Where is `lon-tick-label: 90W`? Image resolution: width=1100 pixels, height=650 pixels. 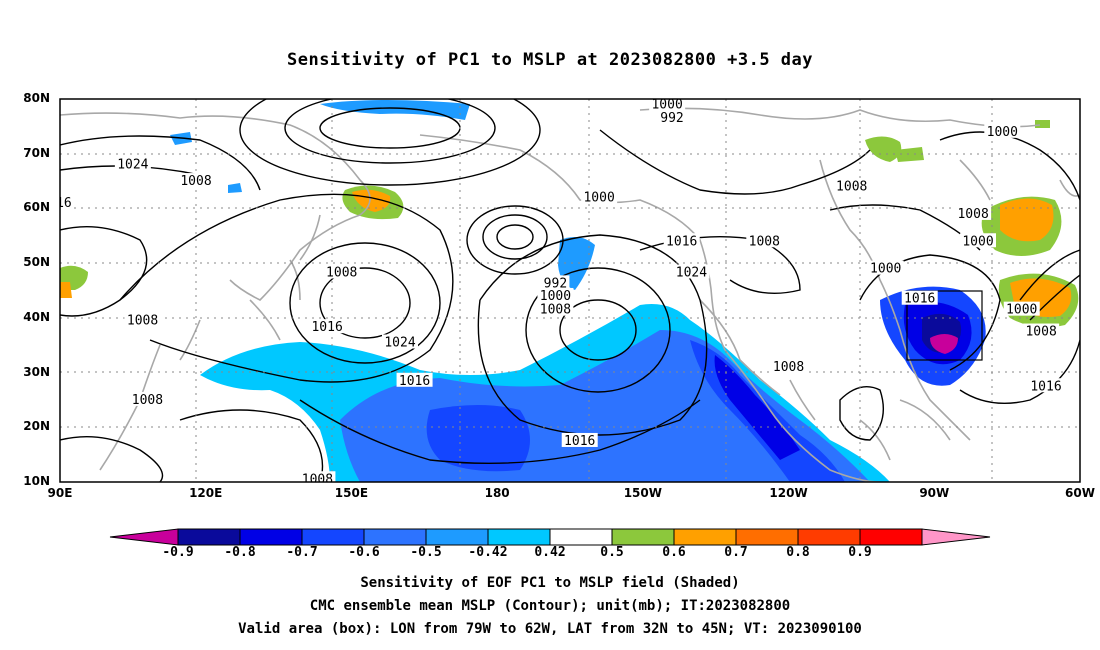 lon-tick-label: 90W is located at coordinates (934, 493).